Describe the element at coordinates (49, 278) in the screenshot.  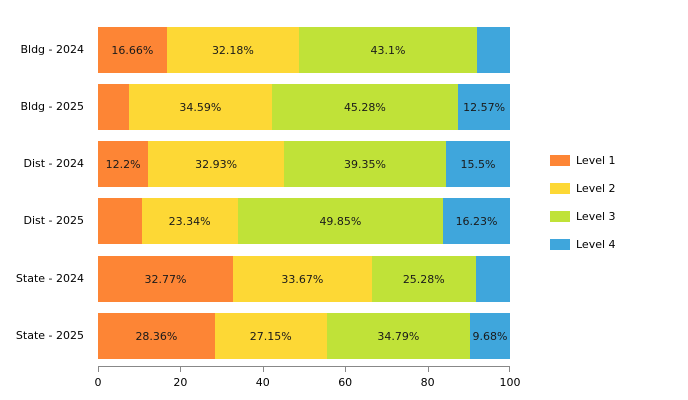
I see `category-label: State - 2024` at that location.